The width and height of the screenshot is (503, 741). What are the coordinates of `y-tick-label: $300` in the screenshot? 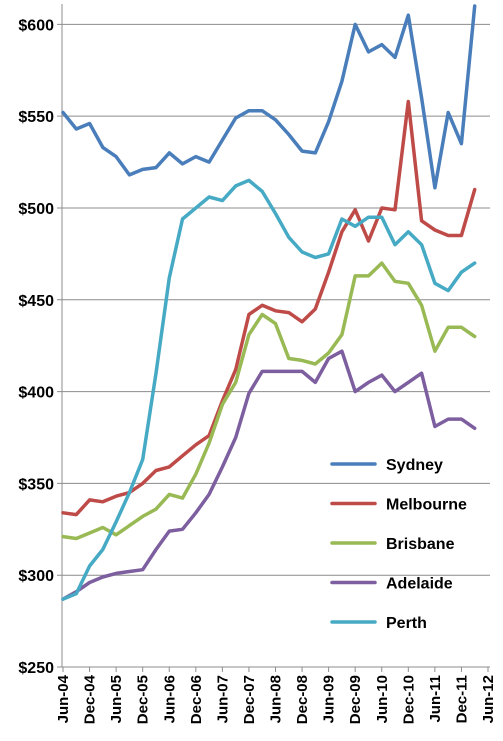 It's located at (36, 576).